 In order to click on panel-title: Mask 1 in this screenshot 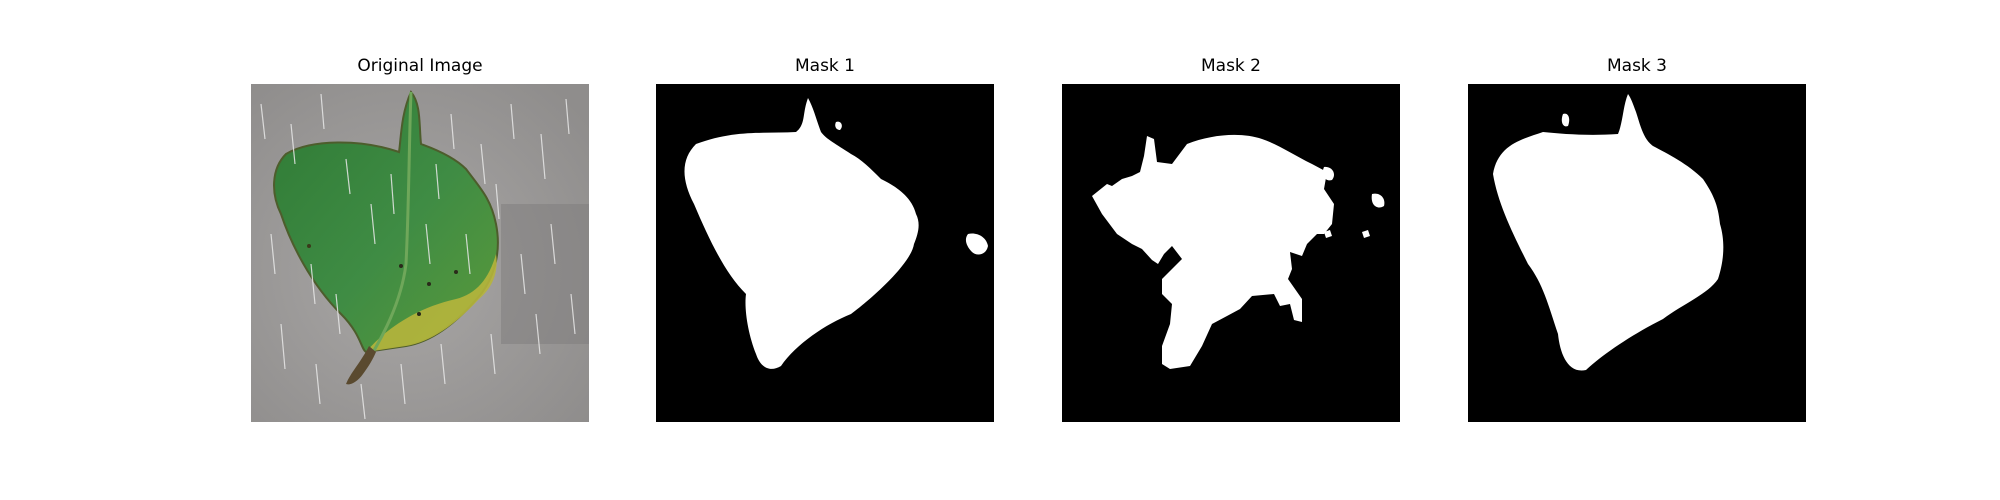, I will do `click(824, 66)`.